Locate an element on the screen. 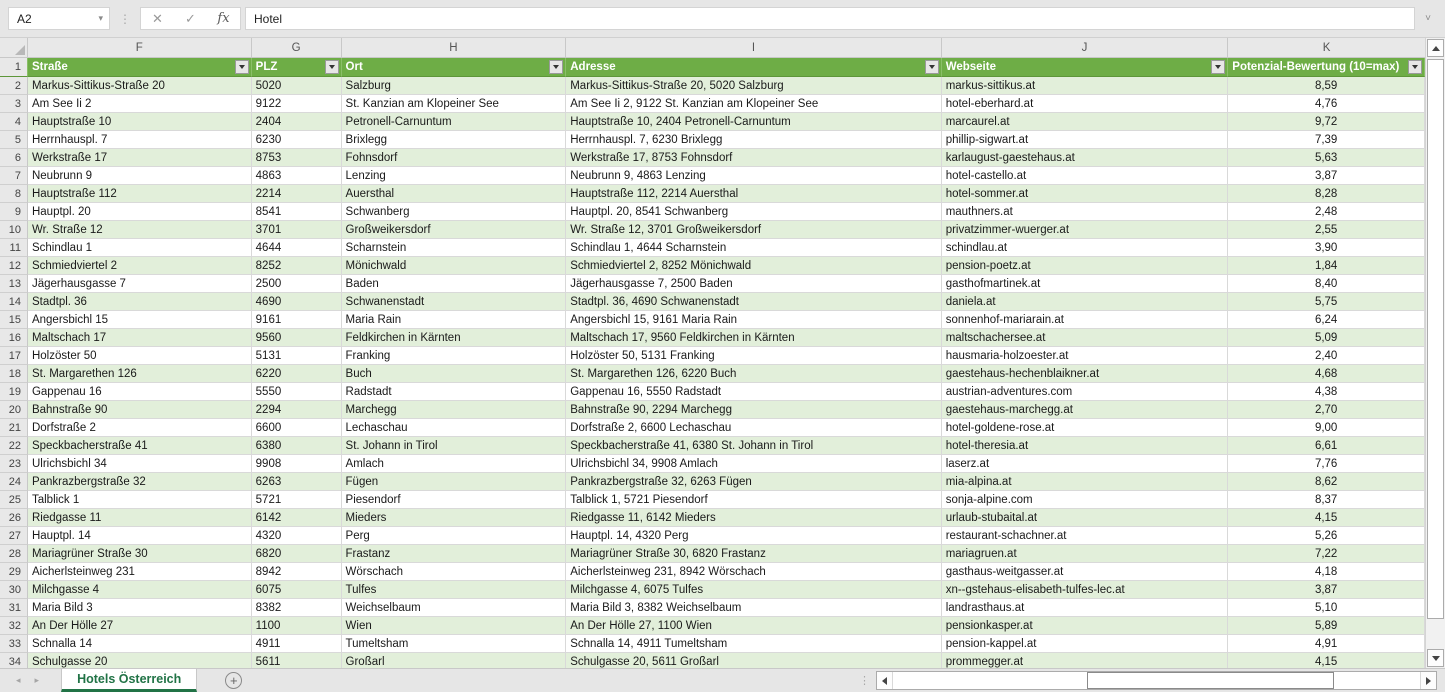 The image size is (1445, 692). row-header: 25 is located at coordinates (14, 500).